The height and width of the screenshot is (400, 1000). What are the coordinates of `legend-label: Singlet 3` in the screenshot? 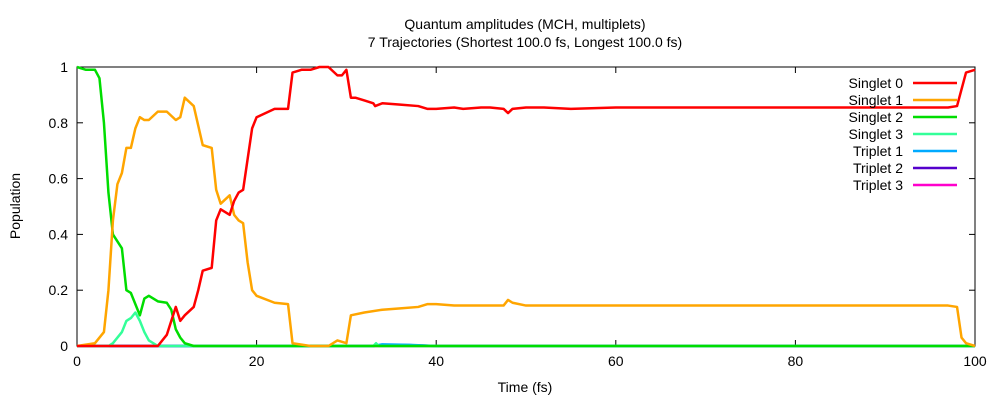 It's located at (876, 134).